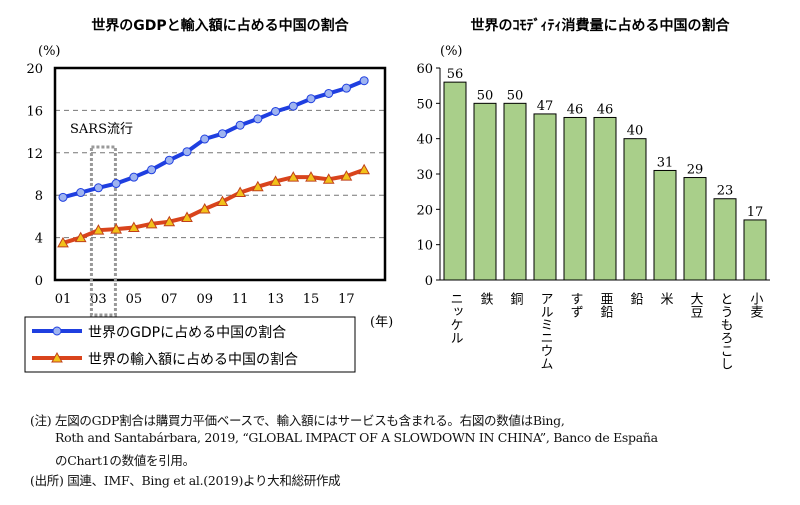 The height and width of the screenshot is (505, 800). What do you see at coordinates (636, 298) in the screenshot?
I see `category-label: 鉛` at bounding box center [636, 298].